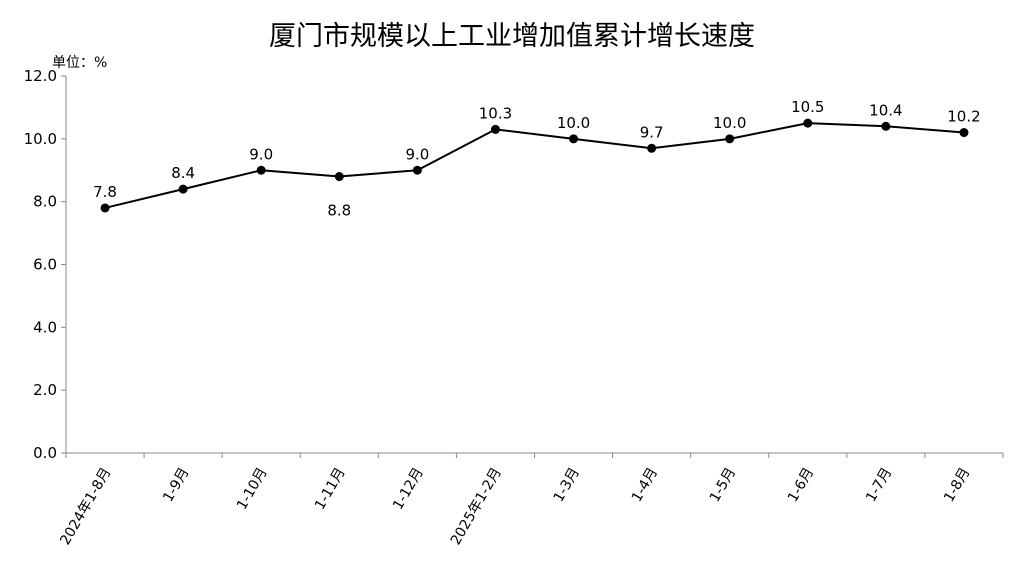 This screenshot has width=1024, height=577. What do you see at coordinates (801, 485) in the screenshot?
I see `x-tick-label: 1-6月` at bounding box center [801, 485].